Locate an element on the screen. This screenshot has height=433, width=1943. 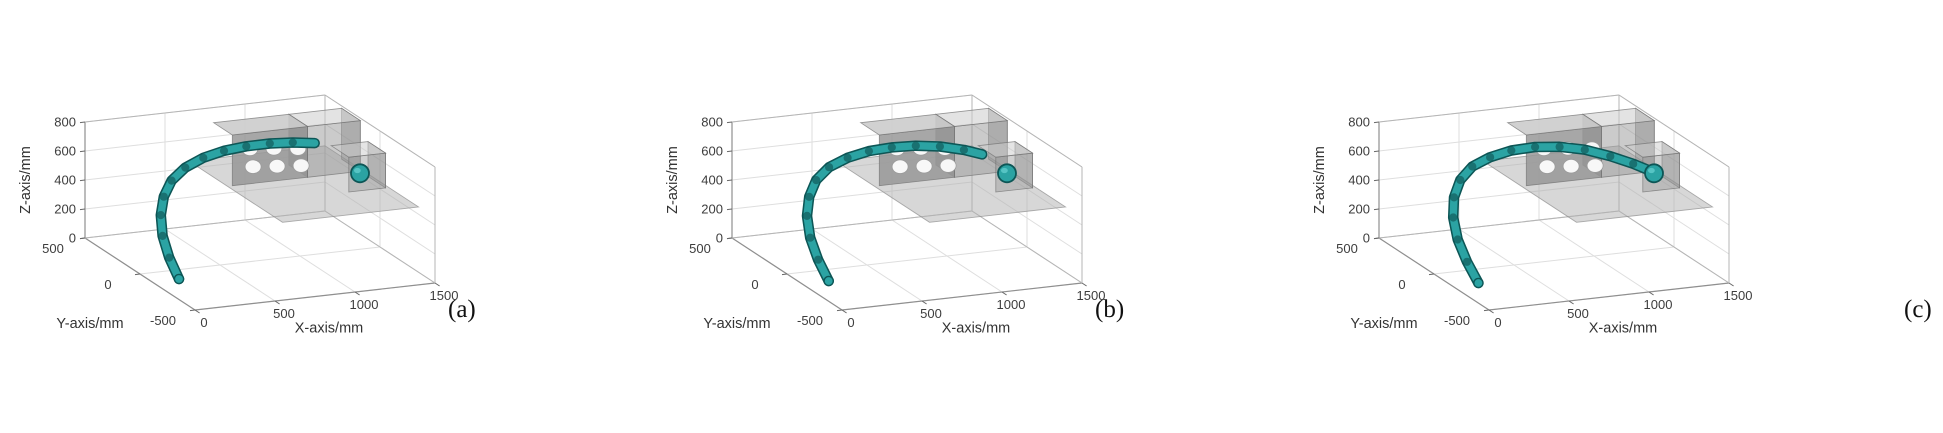
axes-box is located at coordinates (907, 202).